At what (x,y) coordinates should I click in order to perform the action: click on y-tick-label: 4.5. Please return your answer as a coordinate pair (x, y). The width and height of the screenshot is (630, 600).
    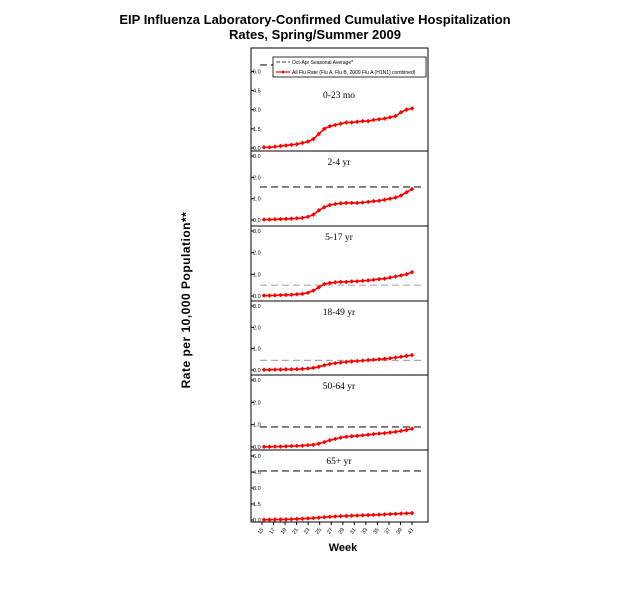
    Looking at the image, I should click on (257, 473).